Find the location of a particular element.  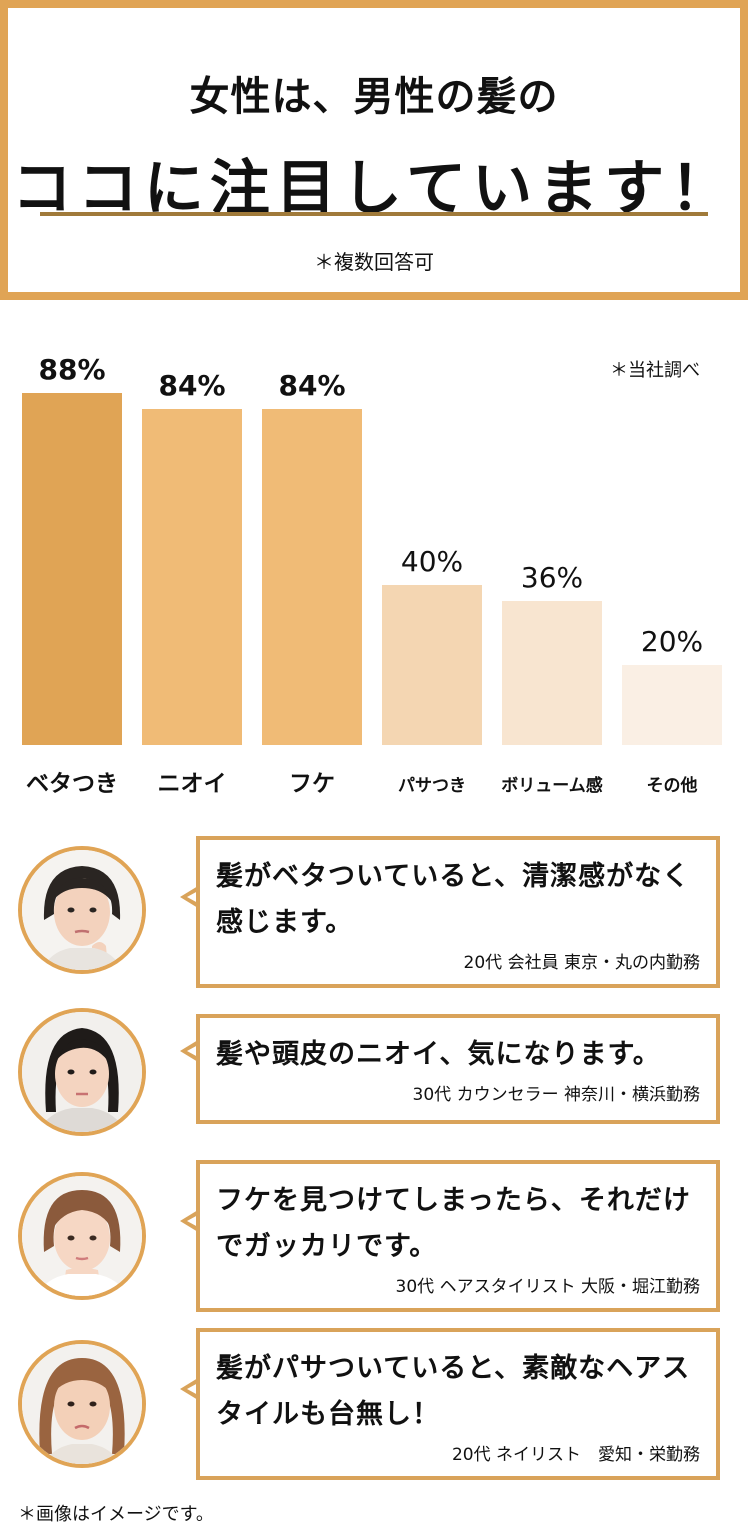

quote-attribution: 30代 カウンセラー 神奈川・横浜勤務 is located at coordinates (556, 1095).